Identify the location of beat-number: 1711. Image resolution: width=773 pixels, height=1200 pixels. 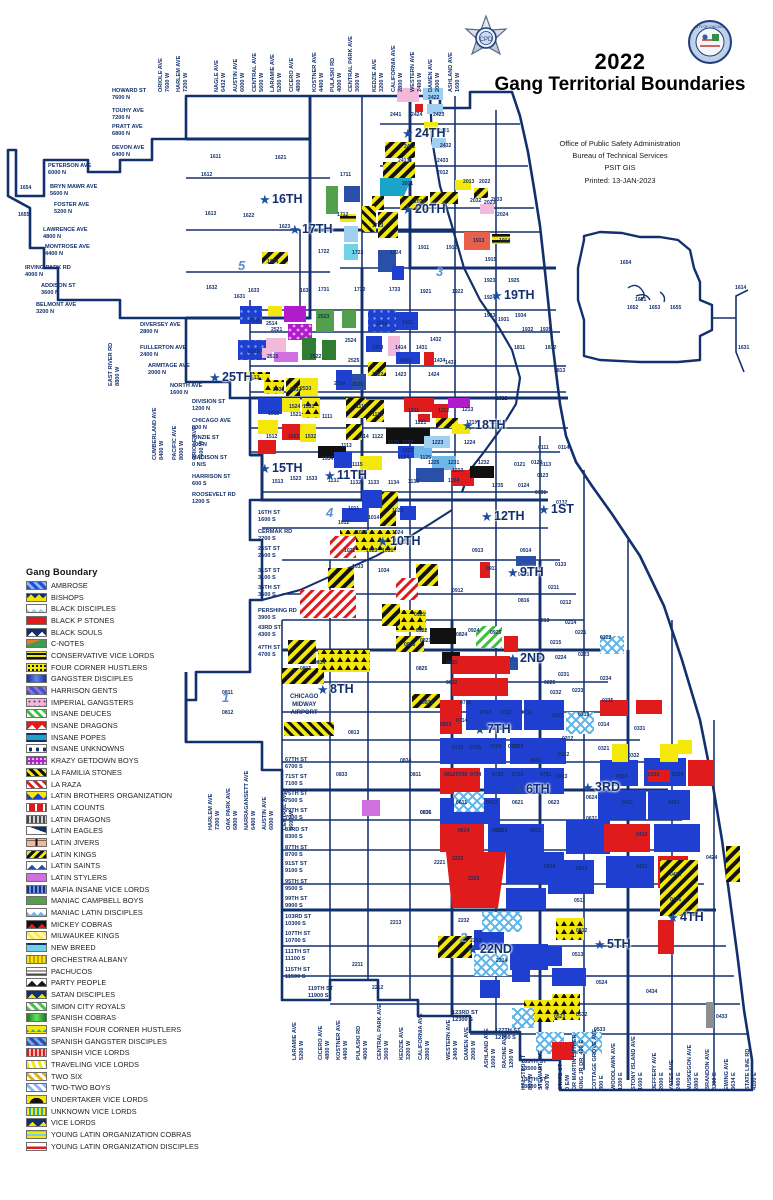
(346, 175).